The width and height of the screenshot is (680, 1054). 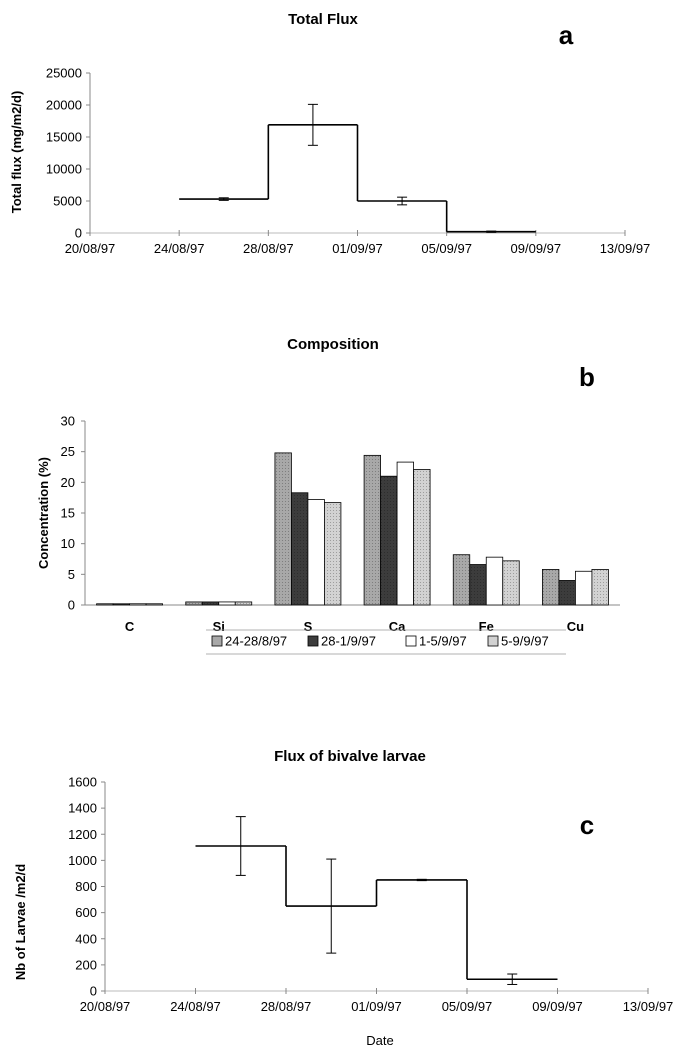 I want to click on chart-b-title: Composition, so click(x=333, y=344).